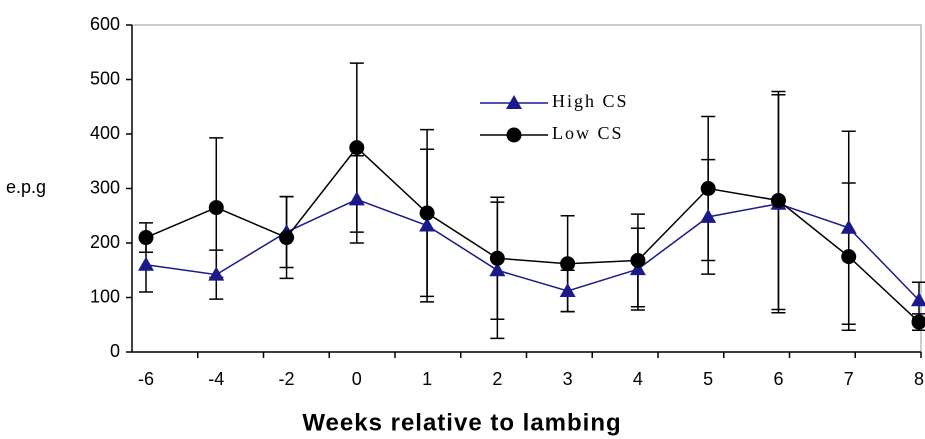 The width and height of the screenshot is (925, 439). I want to click on x-tick-label: 4, so click(638, 379).